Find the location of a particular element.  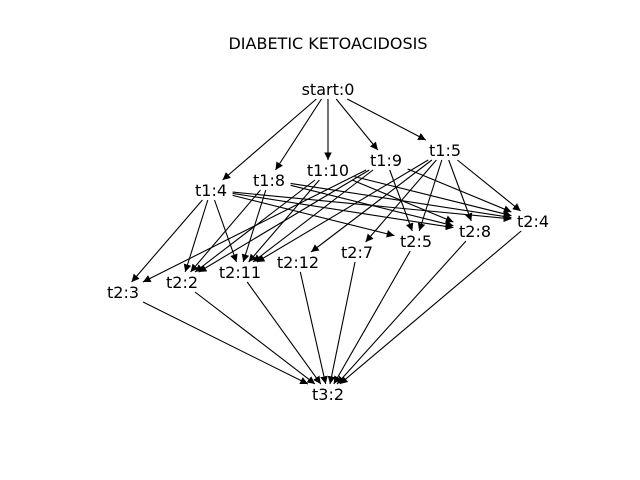

node-t2-12: t2:12 is located at coordinates (298, 262).